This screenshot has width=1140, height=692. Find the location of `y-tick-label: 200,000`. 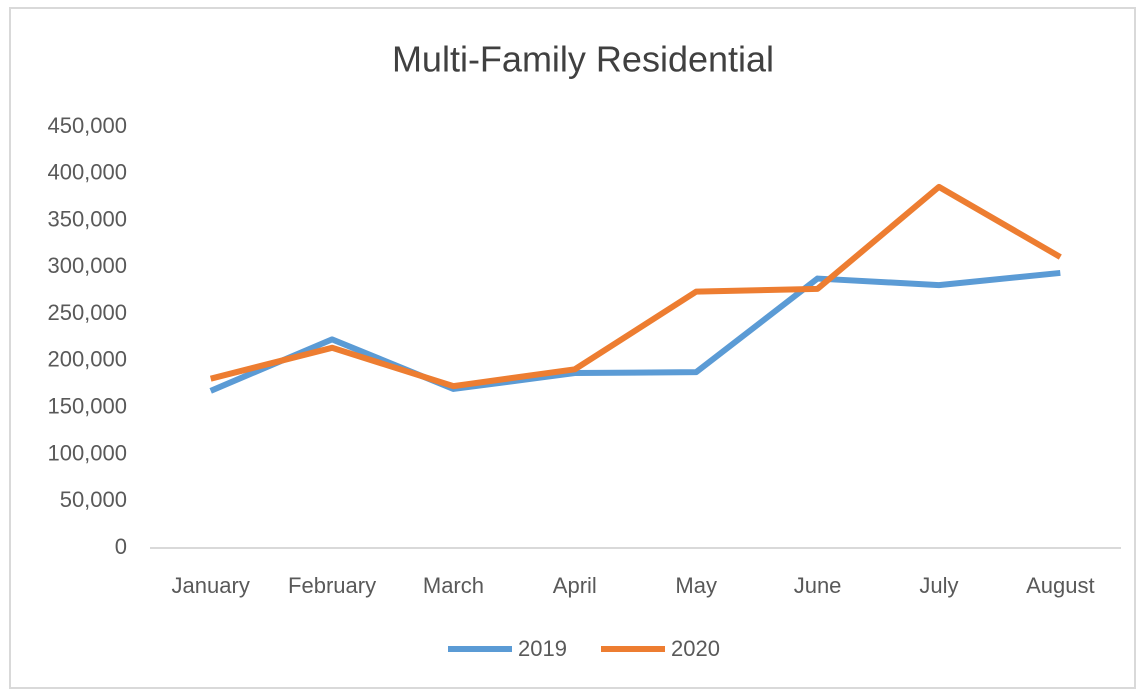

y-tick-label: 200,000 is located at coordinates (87, 359).